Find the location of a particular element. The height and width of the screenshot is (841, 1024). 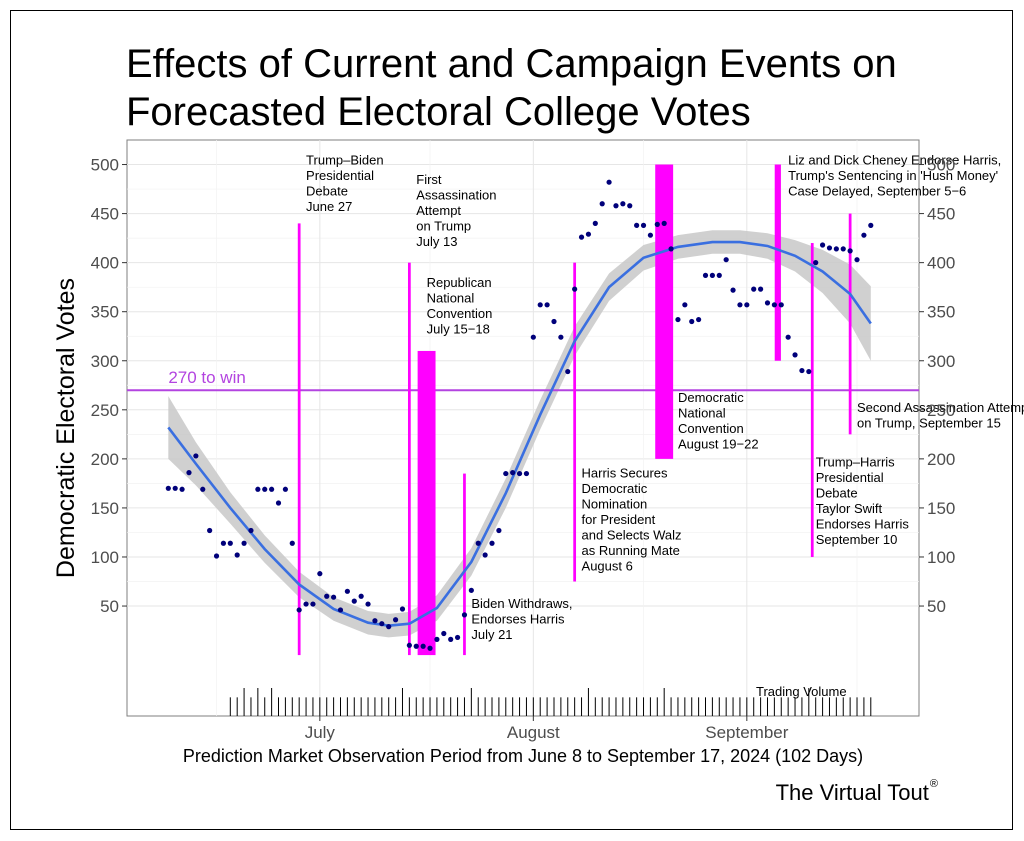

event-label-line: Second Assassination Attempt is located at coordinates (940, 407).